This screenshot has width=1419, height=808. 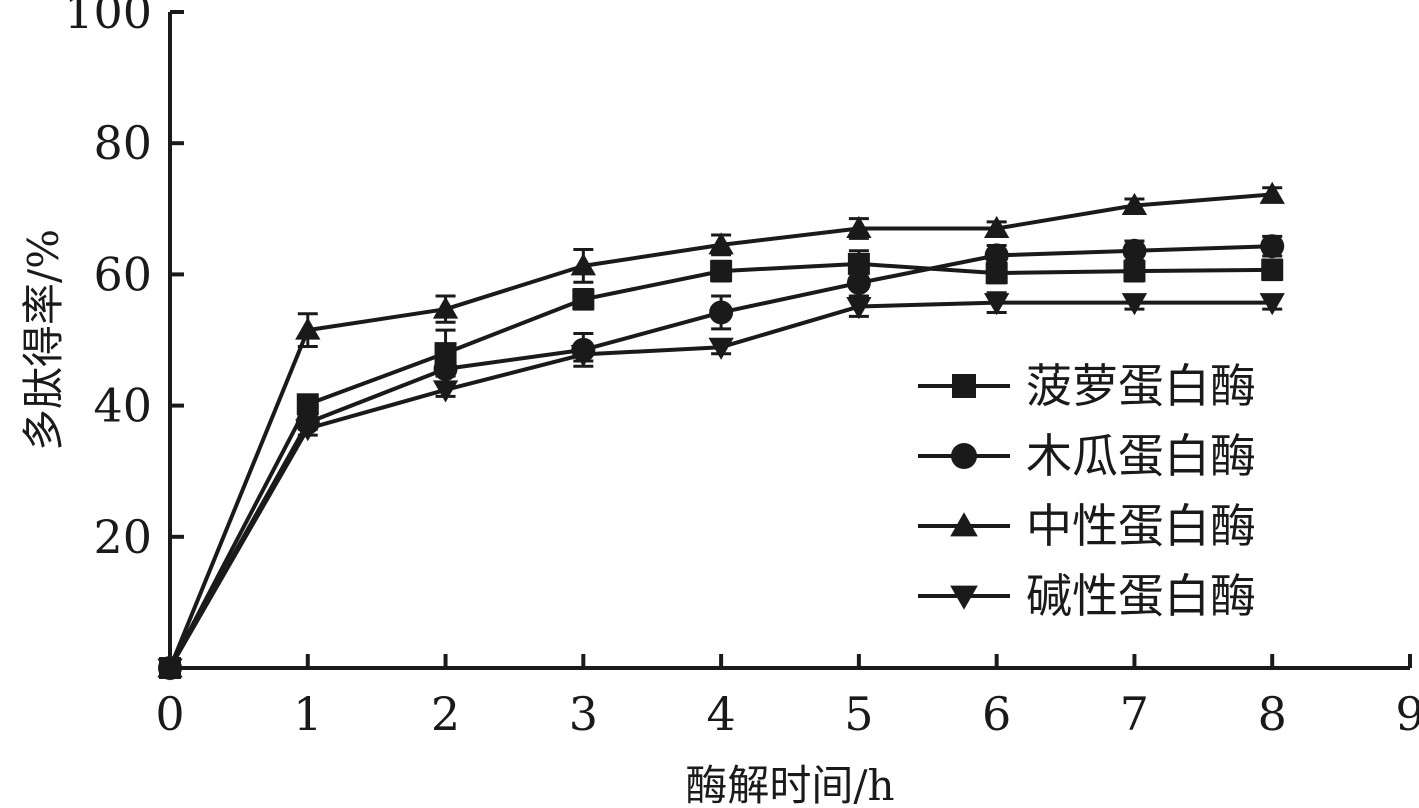 What do you see at coordinates (122, 274) in the screenshot?
I see `y-tick-label: 60` at bounding box center [122, 274].